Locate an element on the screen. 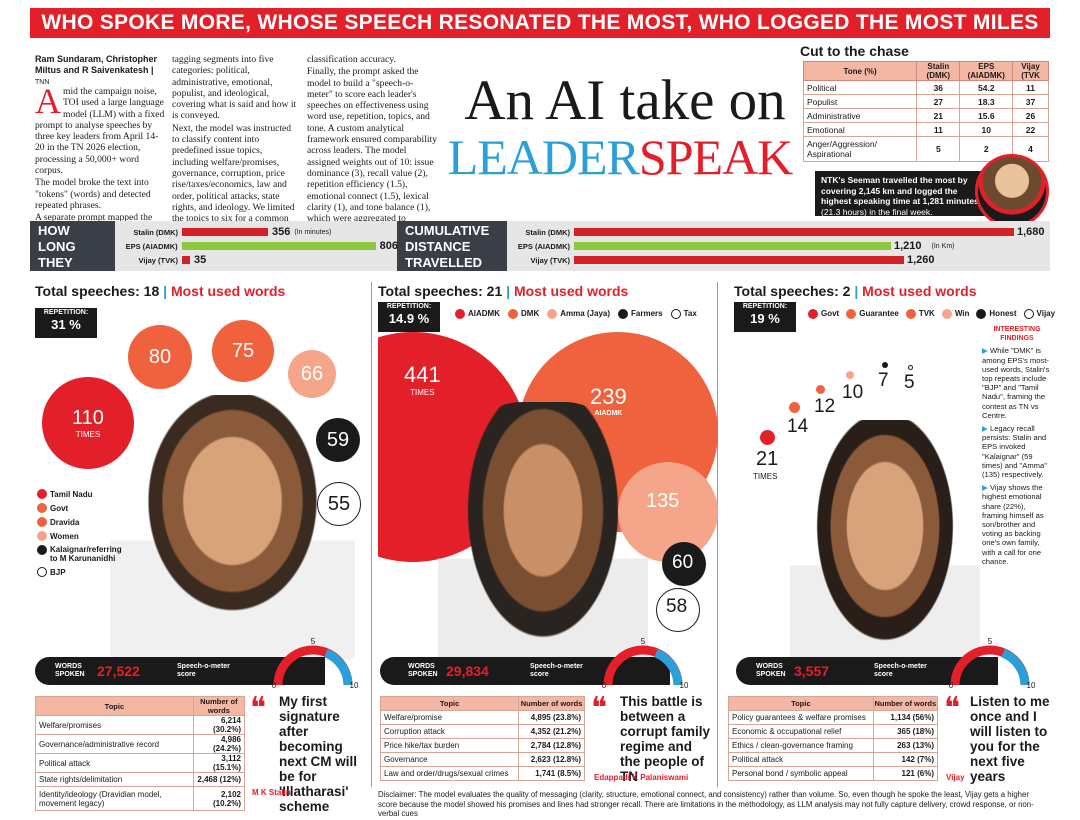  tone-cell: Emotional is located at coordinates (860, 129).